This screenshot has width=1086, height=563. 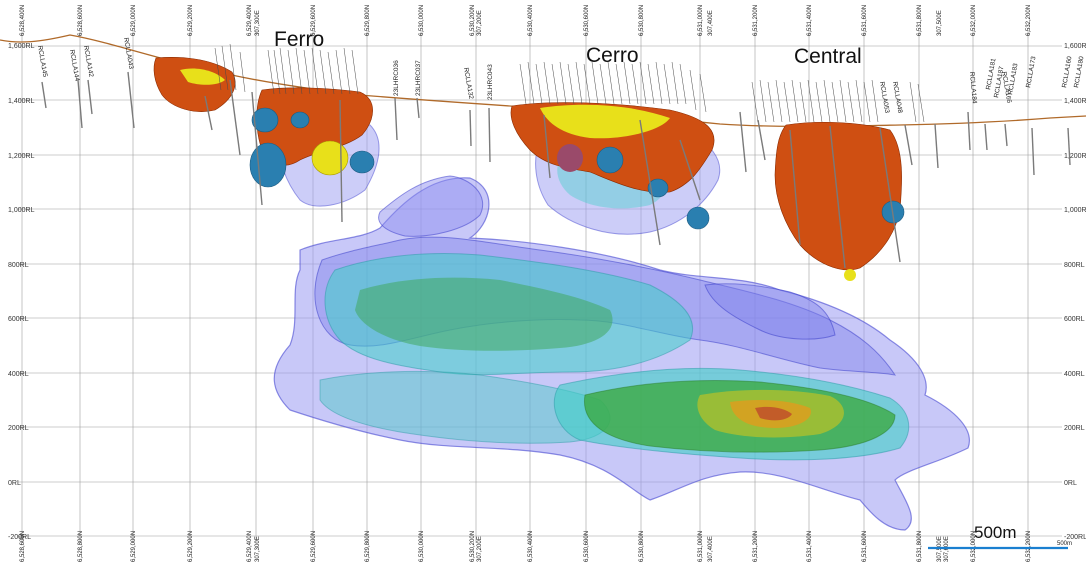 What do you see at coordinates (839, 201) in the screenshot?
I see `central-orebody` at bounding box center [839, 201].